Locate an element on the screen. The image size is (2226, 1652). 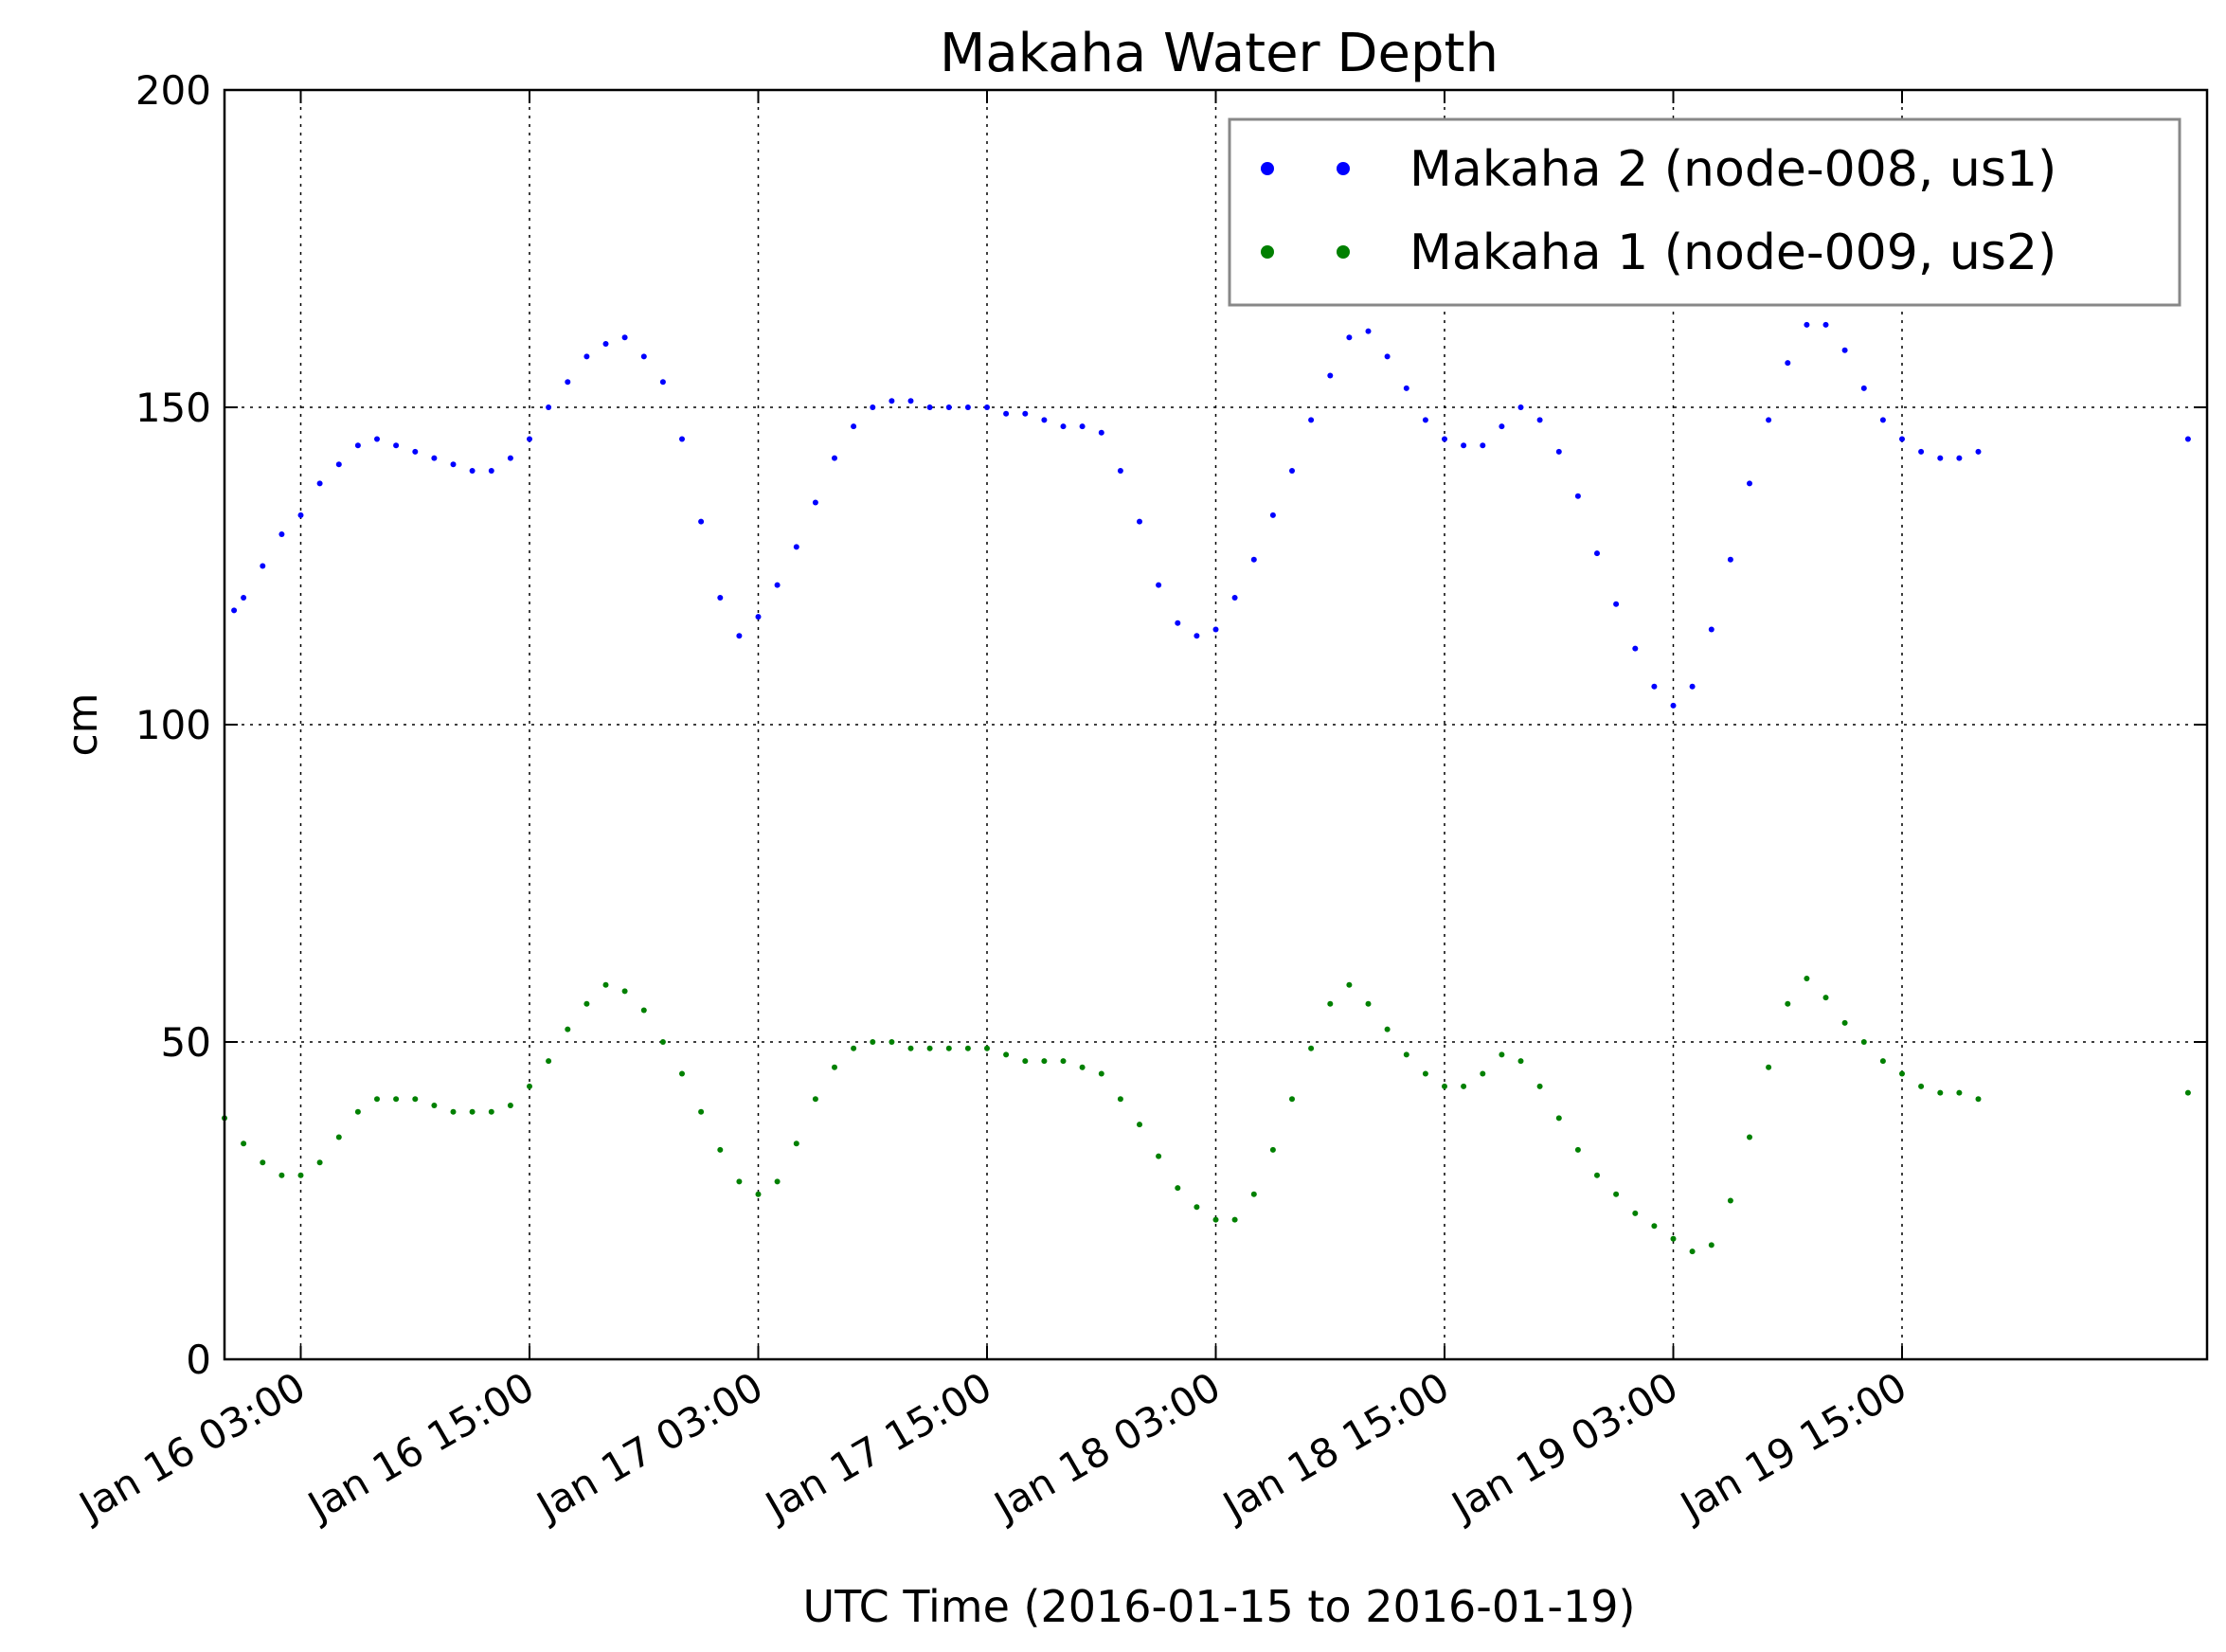
y-tick-label: 50 is located at coordinates (186, 1042).